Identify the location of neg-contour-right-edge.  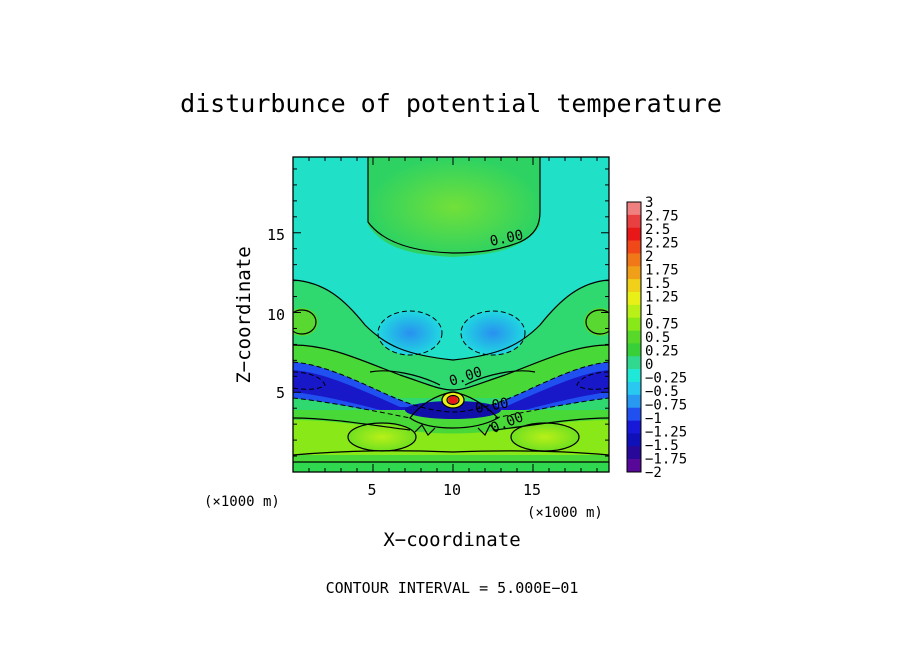
(592, 380).